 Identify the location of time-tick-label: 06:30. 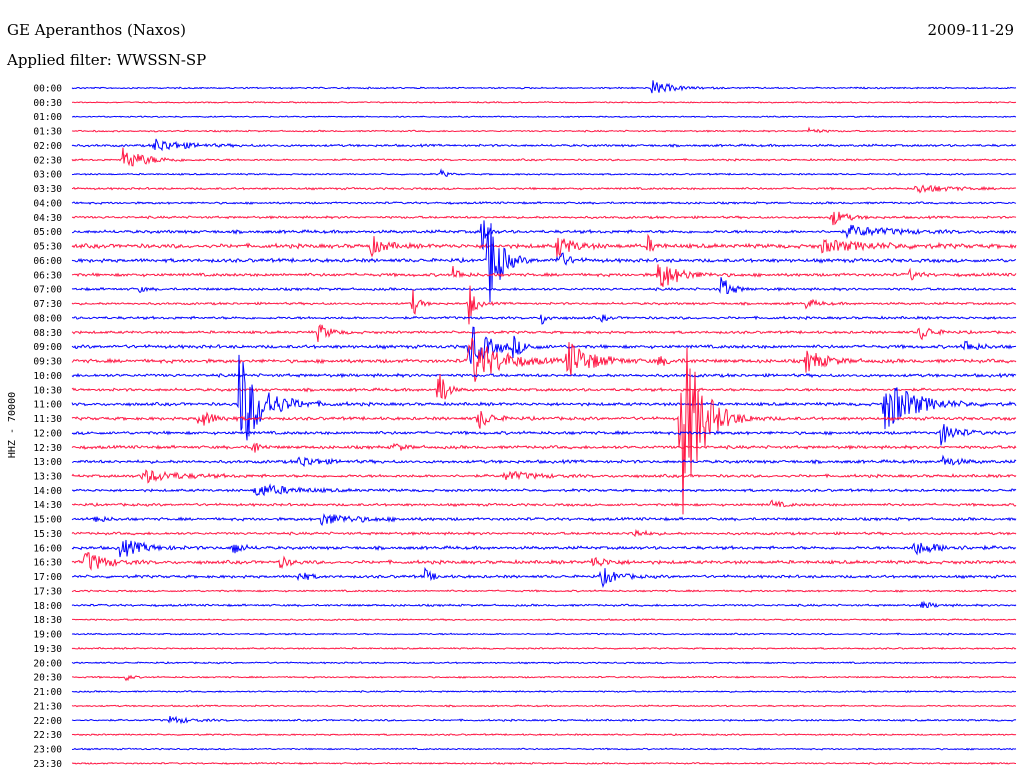
(47, 275).